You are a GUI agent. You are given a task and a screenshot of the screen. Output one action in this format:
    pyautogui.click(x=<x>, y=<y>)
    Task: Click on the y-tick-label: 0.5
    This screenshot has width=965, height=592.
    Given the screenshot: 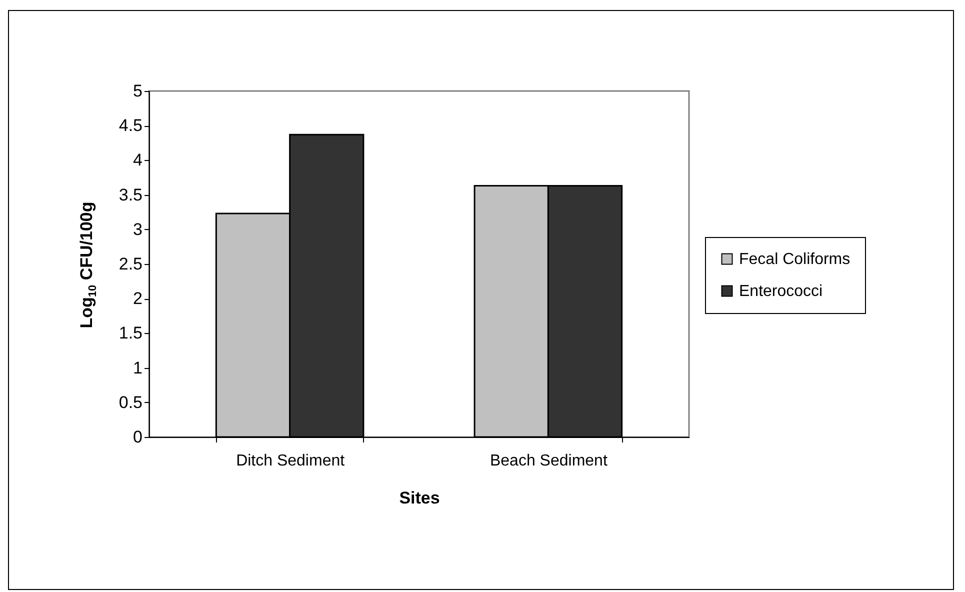 What is the action you would take?
    pyautogui.click(x=130, y=402)
    